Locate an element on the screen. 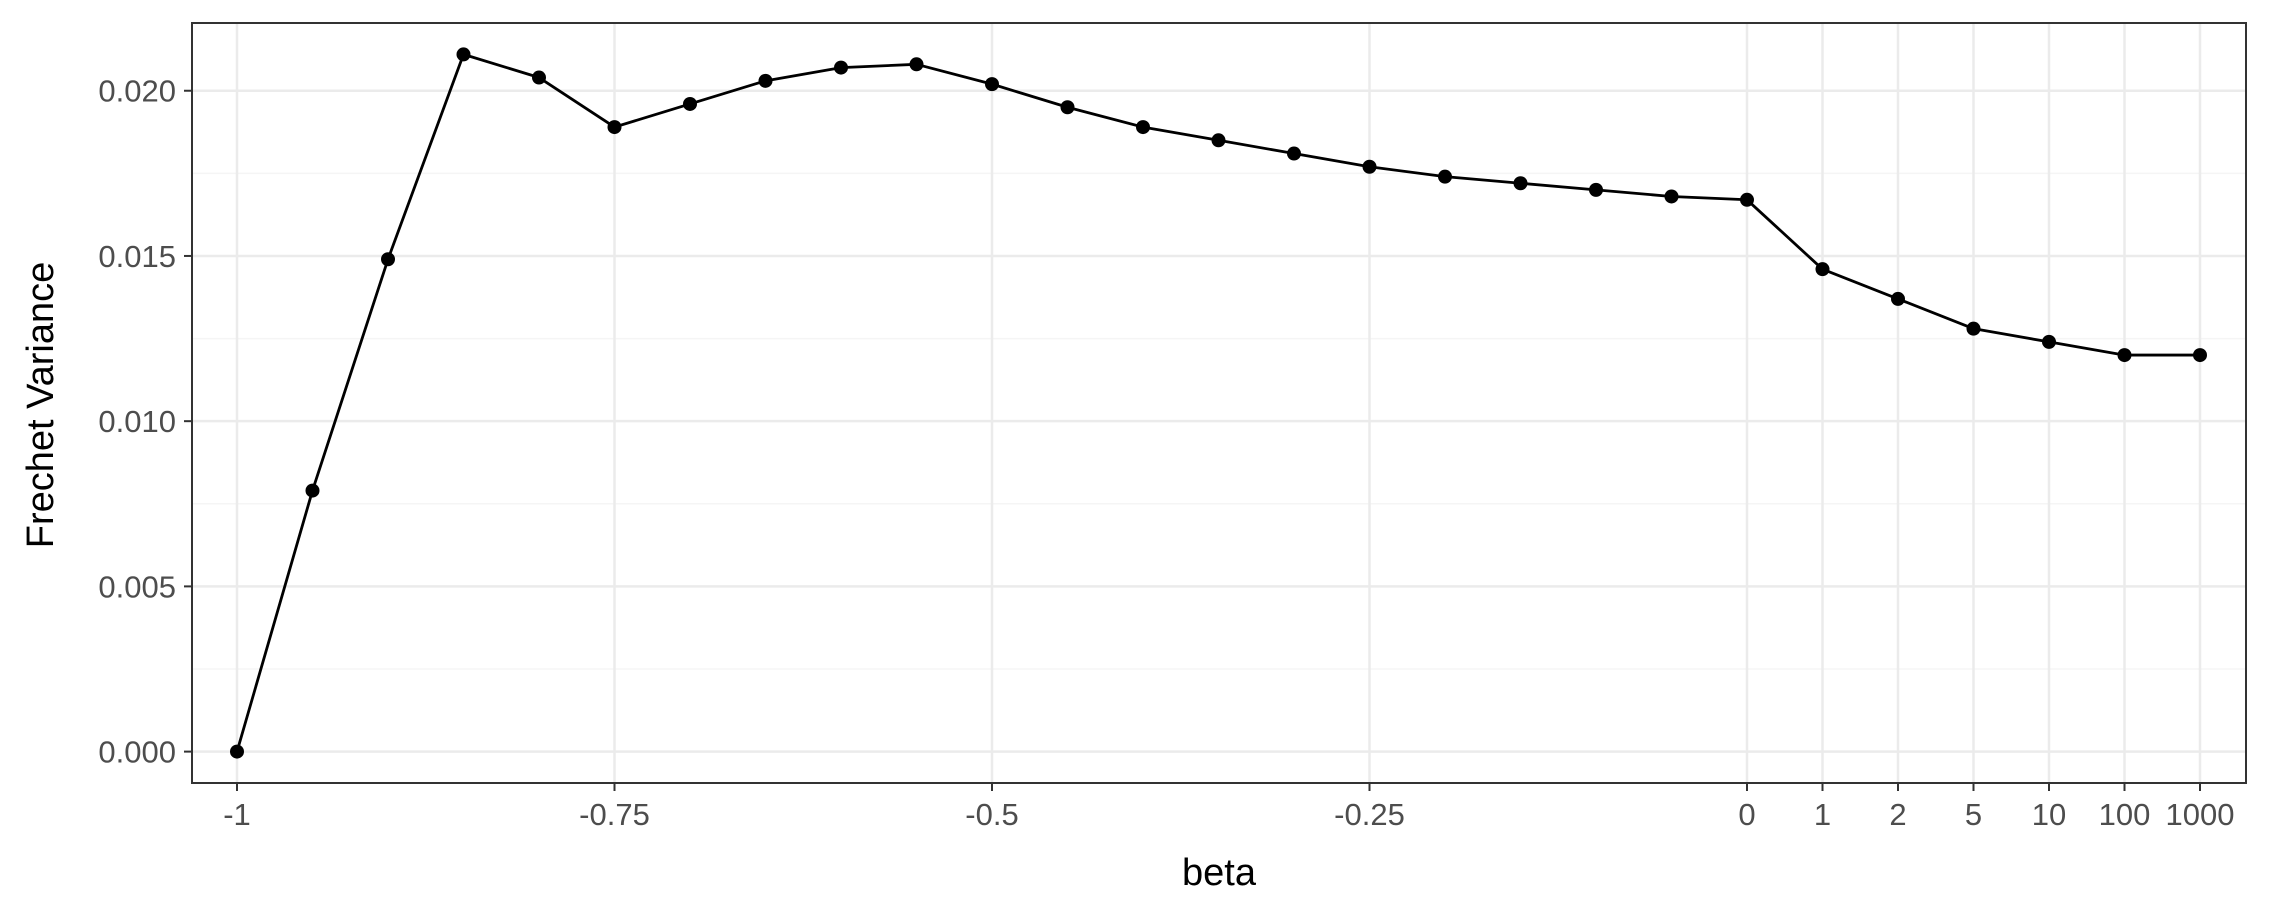 This screenshot has height=918, width=2271. y-axis-tick-labels: 0.000 0.005 0.010 0.015 0.020 is located at coordinates (137, 422).